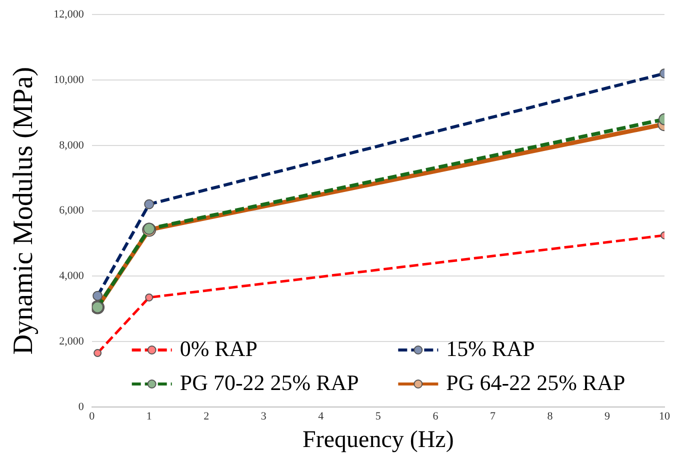 This screenshot has width=673, height=459. What do you see at coordinates (207, 416) in the screenshot?
I see `x-tick-label: 2` at bounding box center [207, 416].